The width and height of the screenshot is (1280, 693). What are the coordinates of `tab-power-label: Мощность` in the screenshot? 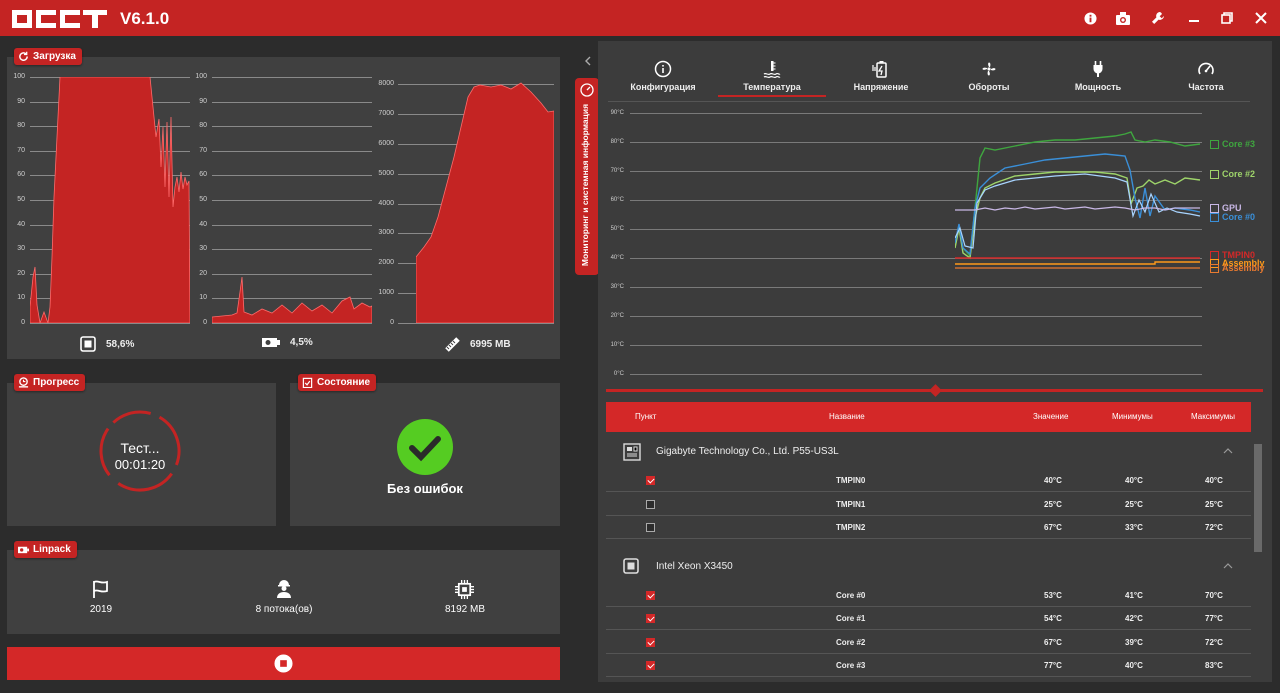 It's located at (1098, 87).